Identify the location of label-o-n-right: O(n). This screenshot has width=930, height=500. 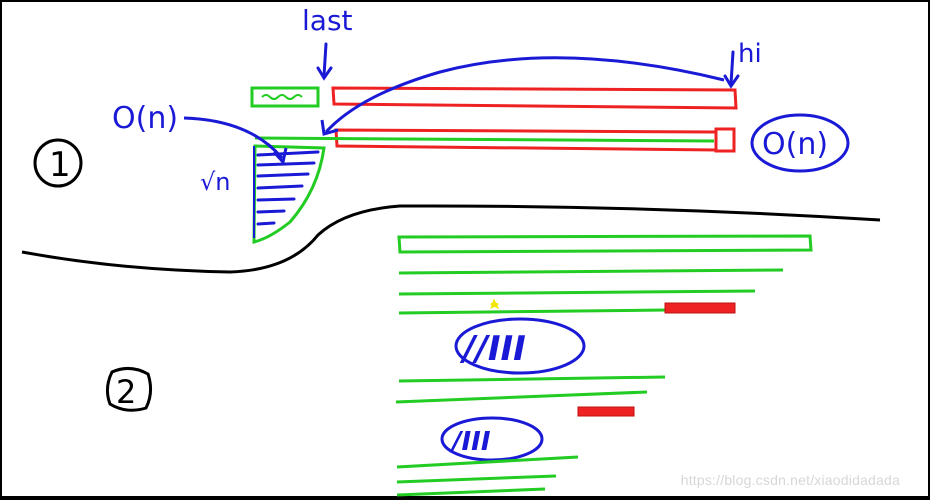
(795, 144).